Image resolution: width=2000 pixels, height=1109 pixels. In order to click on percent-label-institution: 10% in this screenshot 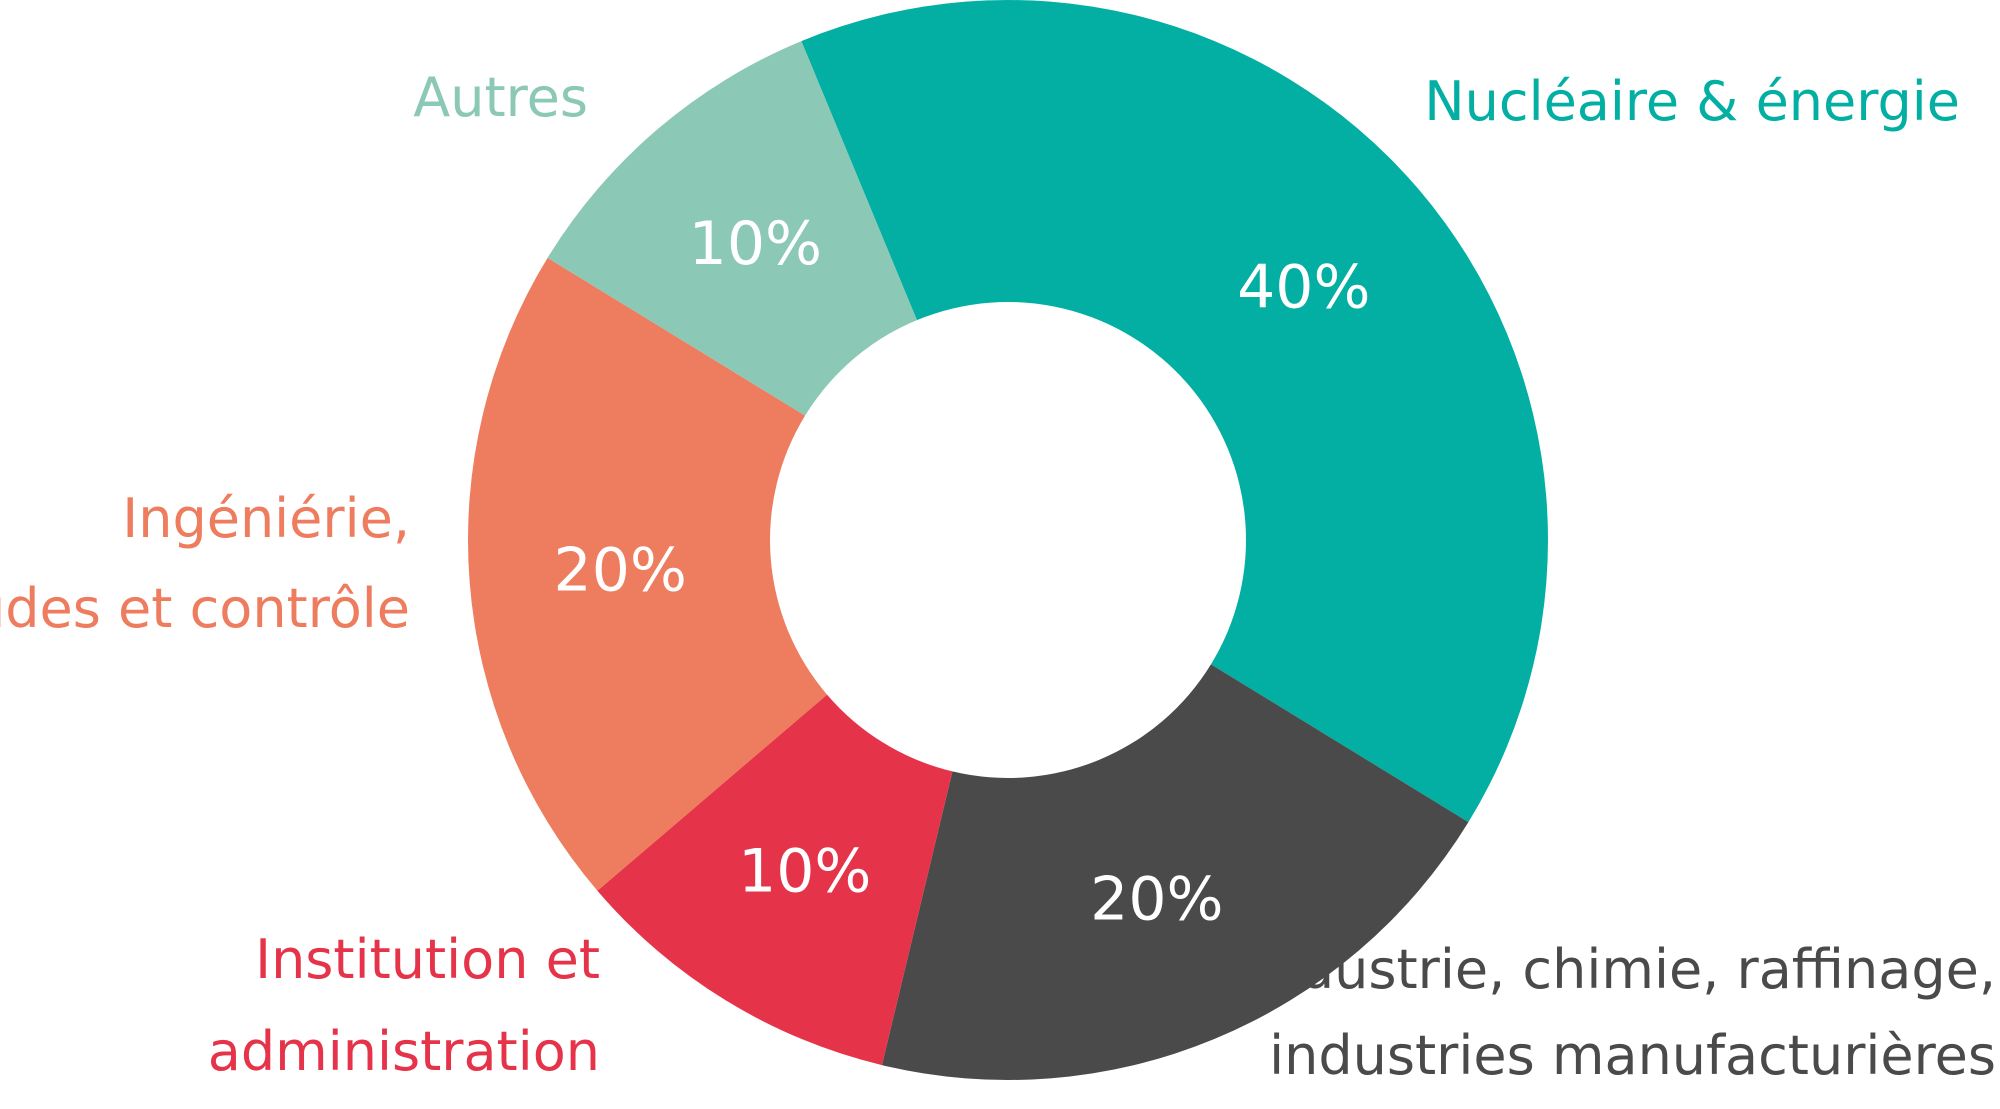, I will do `click(804, 872)`.